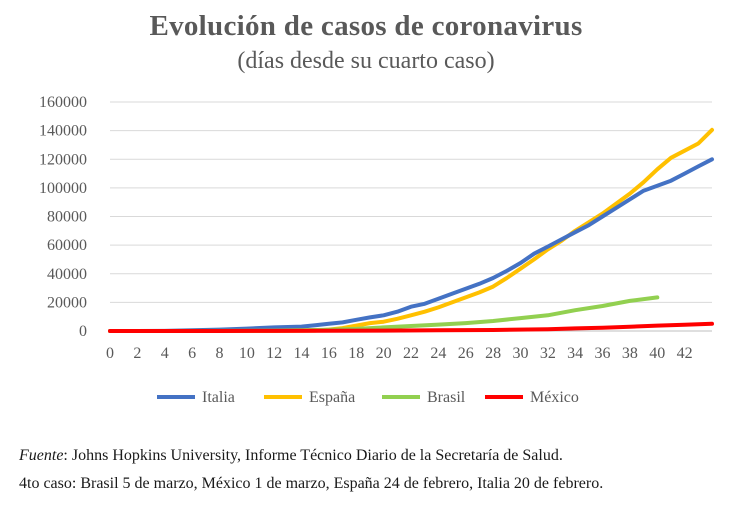 The image size is (732, 505). What do you see at coordinates (554, 397) in the screenshot?
I see `legend-label: México` at bounding box center [554, 397].